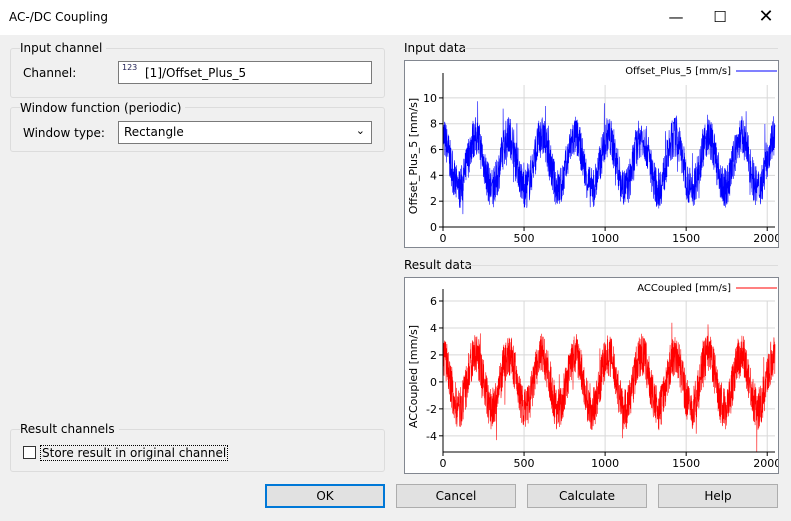  I want to click on channel-label: Channel:, so click(50, 73).